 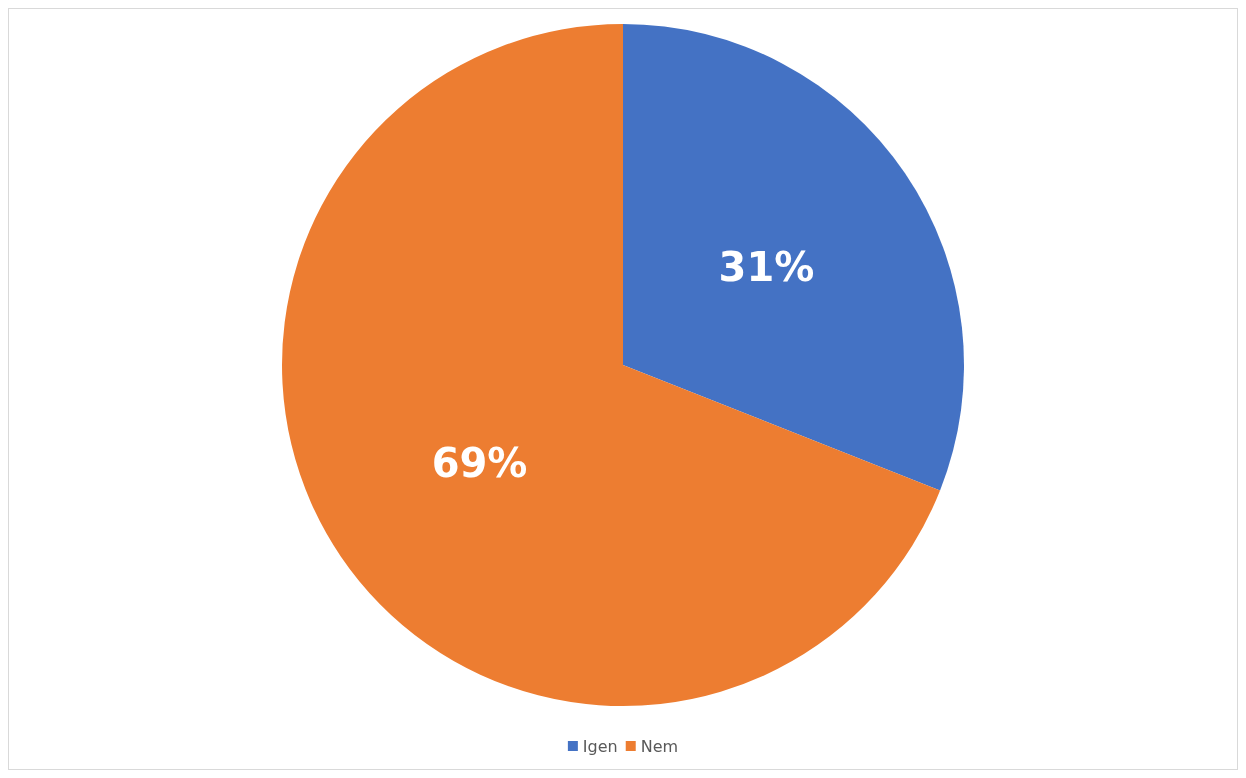 What do you see at coordinates (600, 746) in the screenshot?
I see `legend-label: Igen` at bounding box center [600, 746].